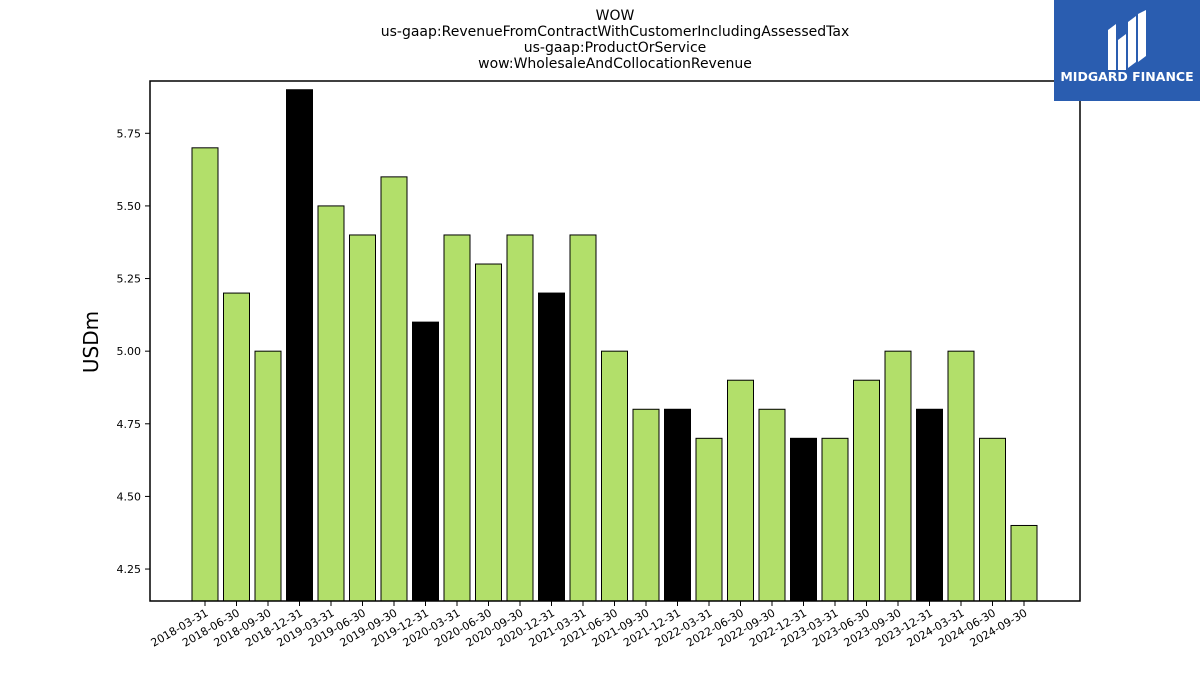  I want to click on y-tick-label: 4.75, so click(129, 424).